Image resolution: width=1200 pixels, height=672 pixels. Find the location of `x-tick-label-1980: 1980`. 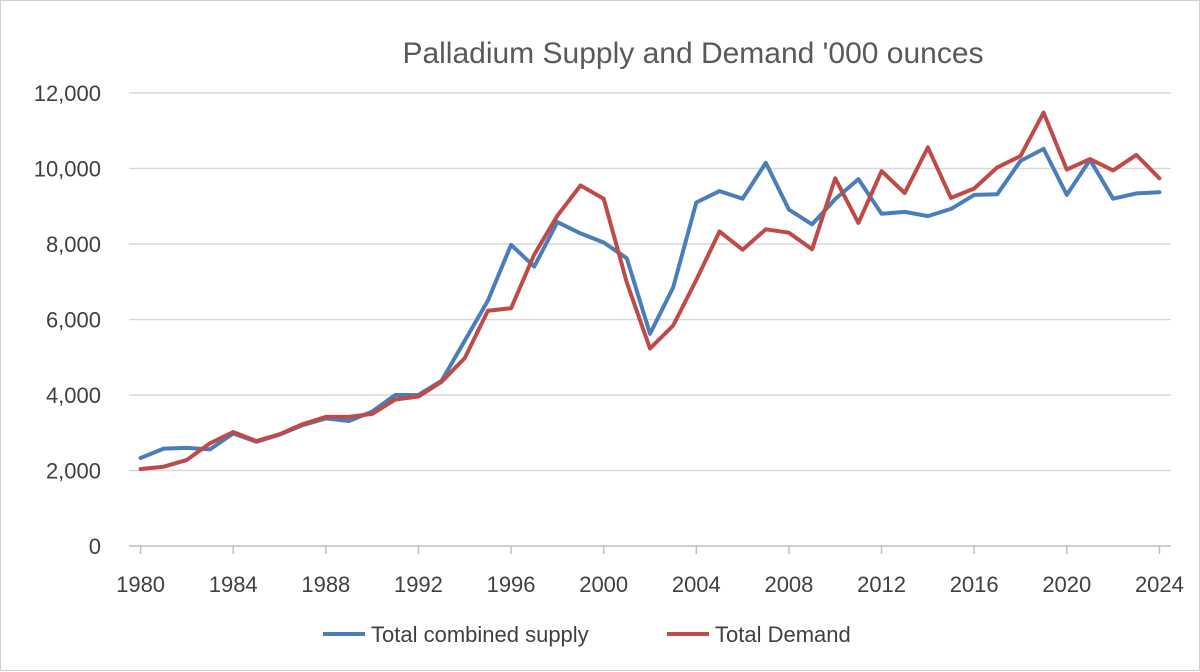

x-tick-label-1980: 1980 is located at coordinates (140, 584).